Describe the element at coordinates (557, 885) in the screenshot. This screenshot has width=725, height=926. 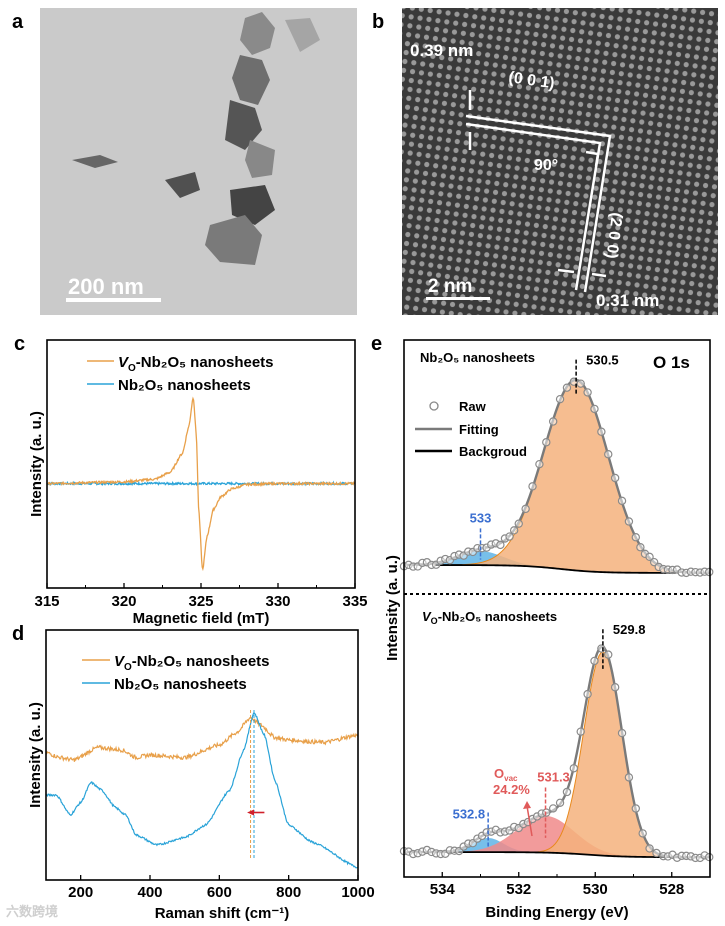
I see `x-ticks-e: 534 532 530 528` at that location.